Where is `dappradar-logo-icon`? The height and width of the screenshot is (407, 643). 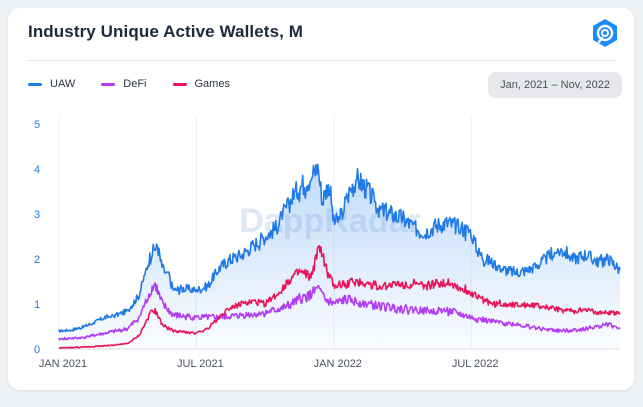 dappradar-logo-icon is located at coordinates (605, 33).